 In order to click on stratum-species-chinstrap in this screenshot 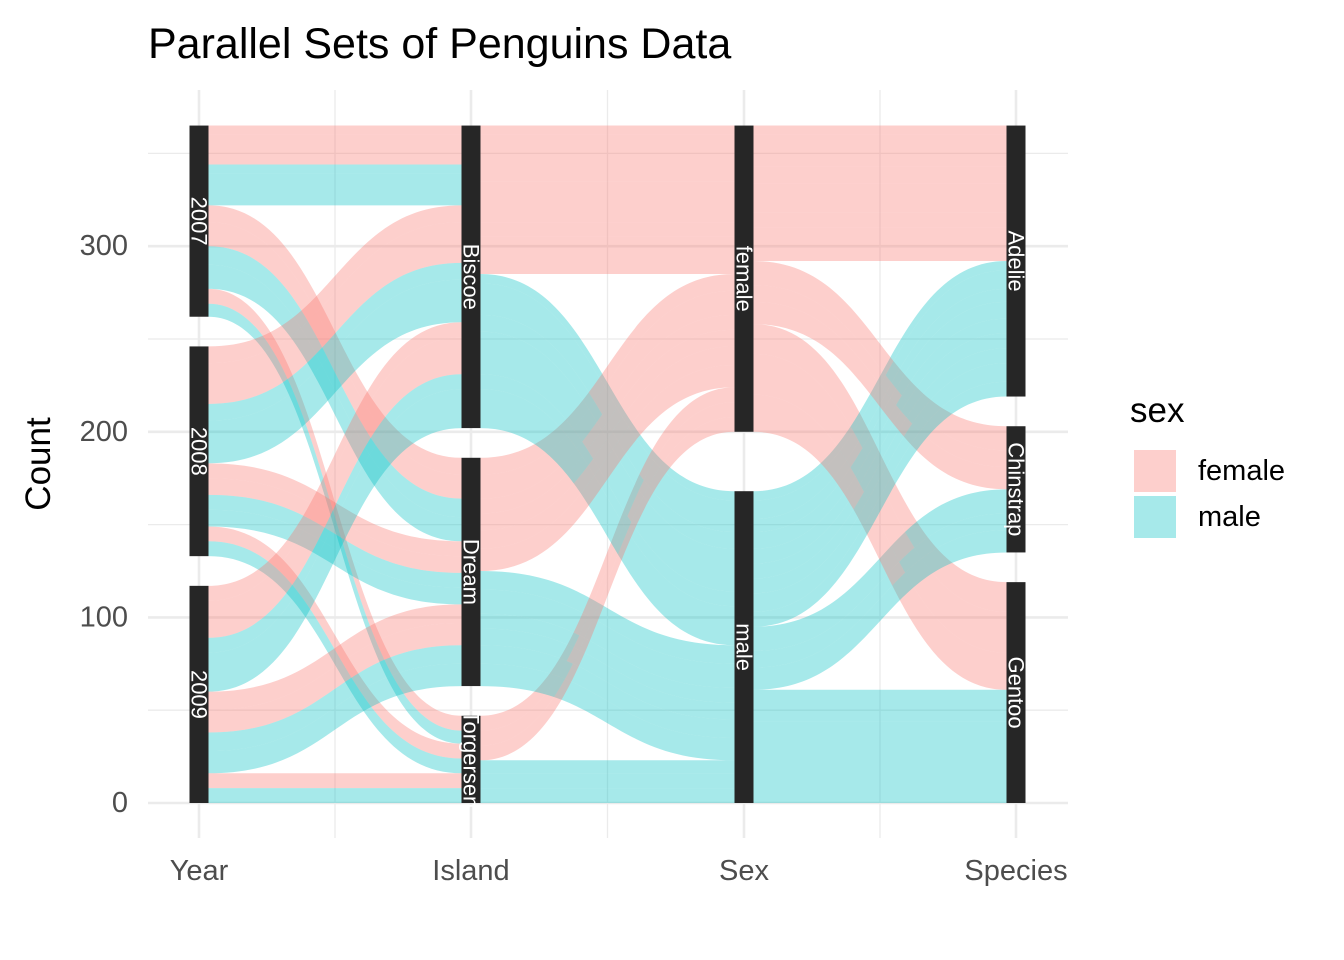, I will do `click(1016, 489)`.